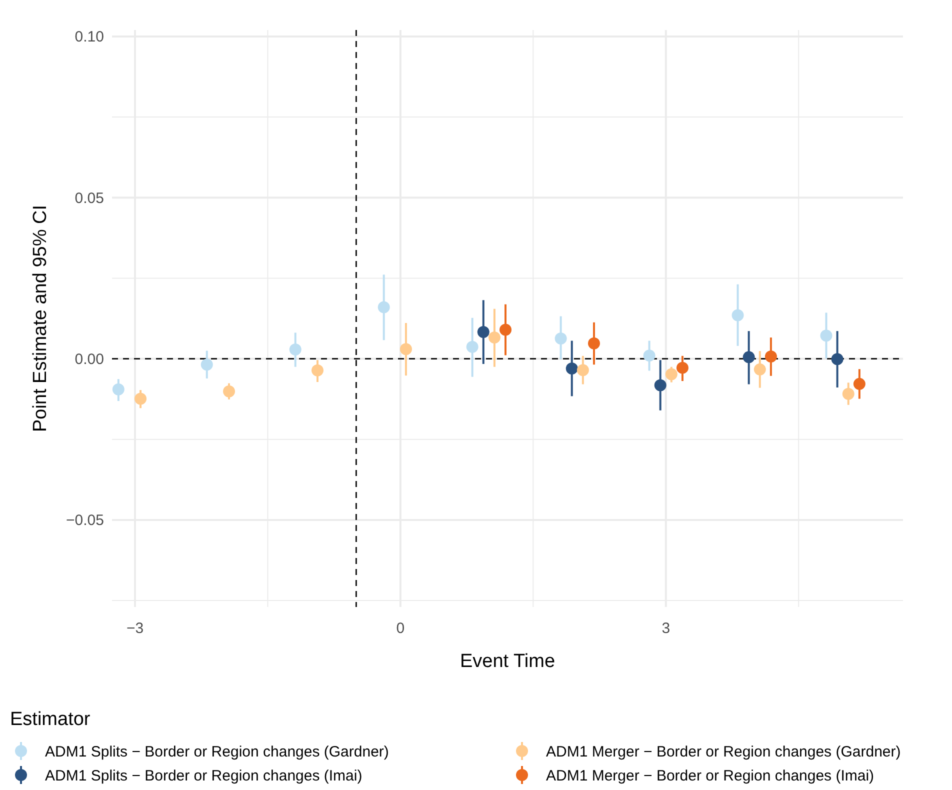 The height and width of the screenshot is (790, 952). Describe the element at coordinates (89, 198) in the screenshot. I see `y-tick-label: 0.05` at that location.